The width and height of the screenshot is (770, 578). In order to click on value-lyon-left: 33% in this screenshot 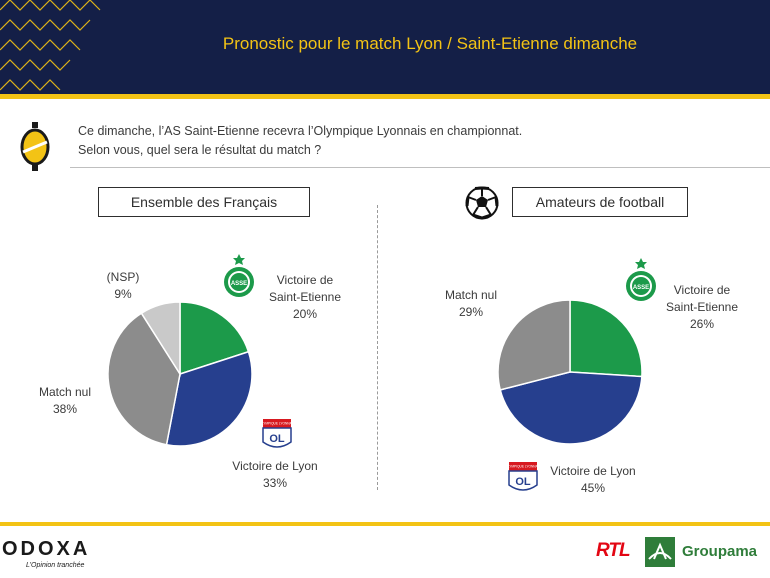, I will do `click(275, 483)`.